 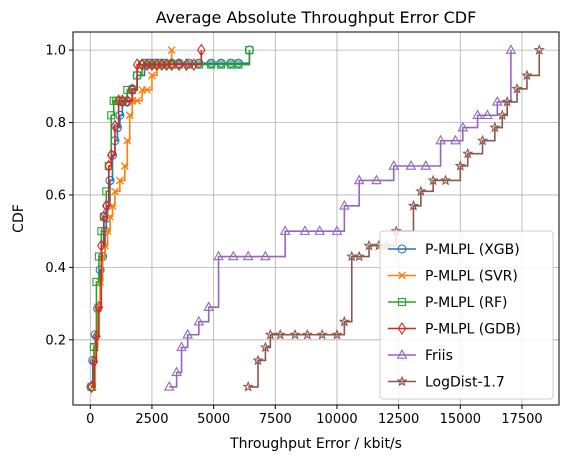 What do you see at coordinates (466, 303) in the screenshot?
I see `legend-label: P-MLPL (RF)` at bounding box center [466, 303].